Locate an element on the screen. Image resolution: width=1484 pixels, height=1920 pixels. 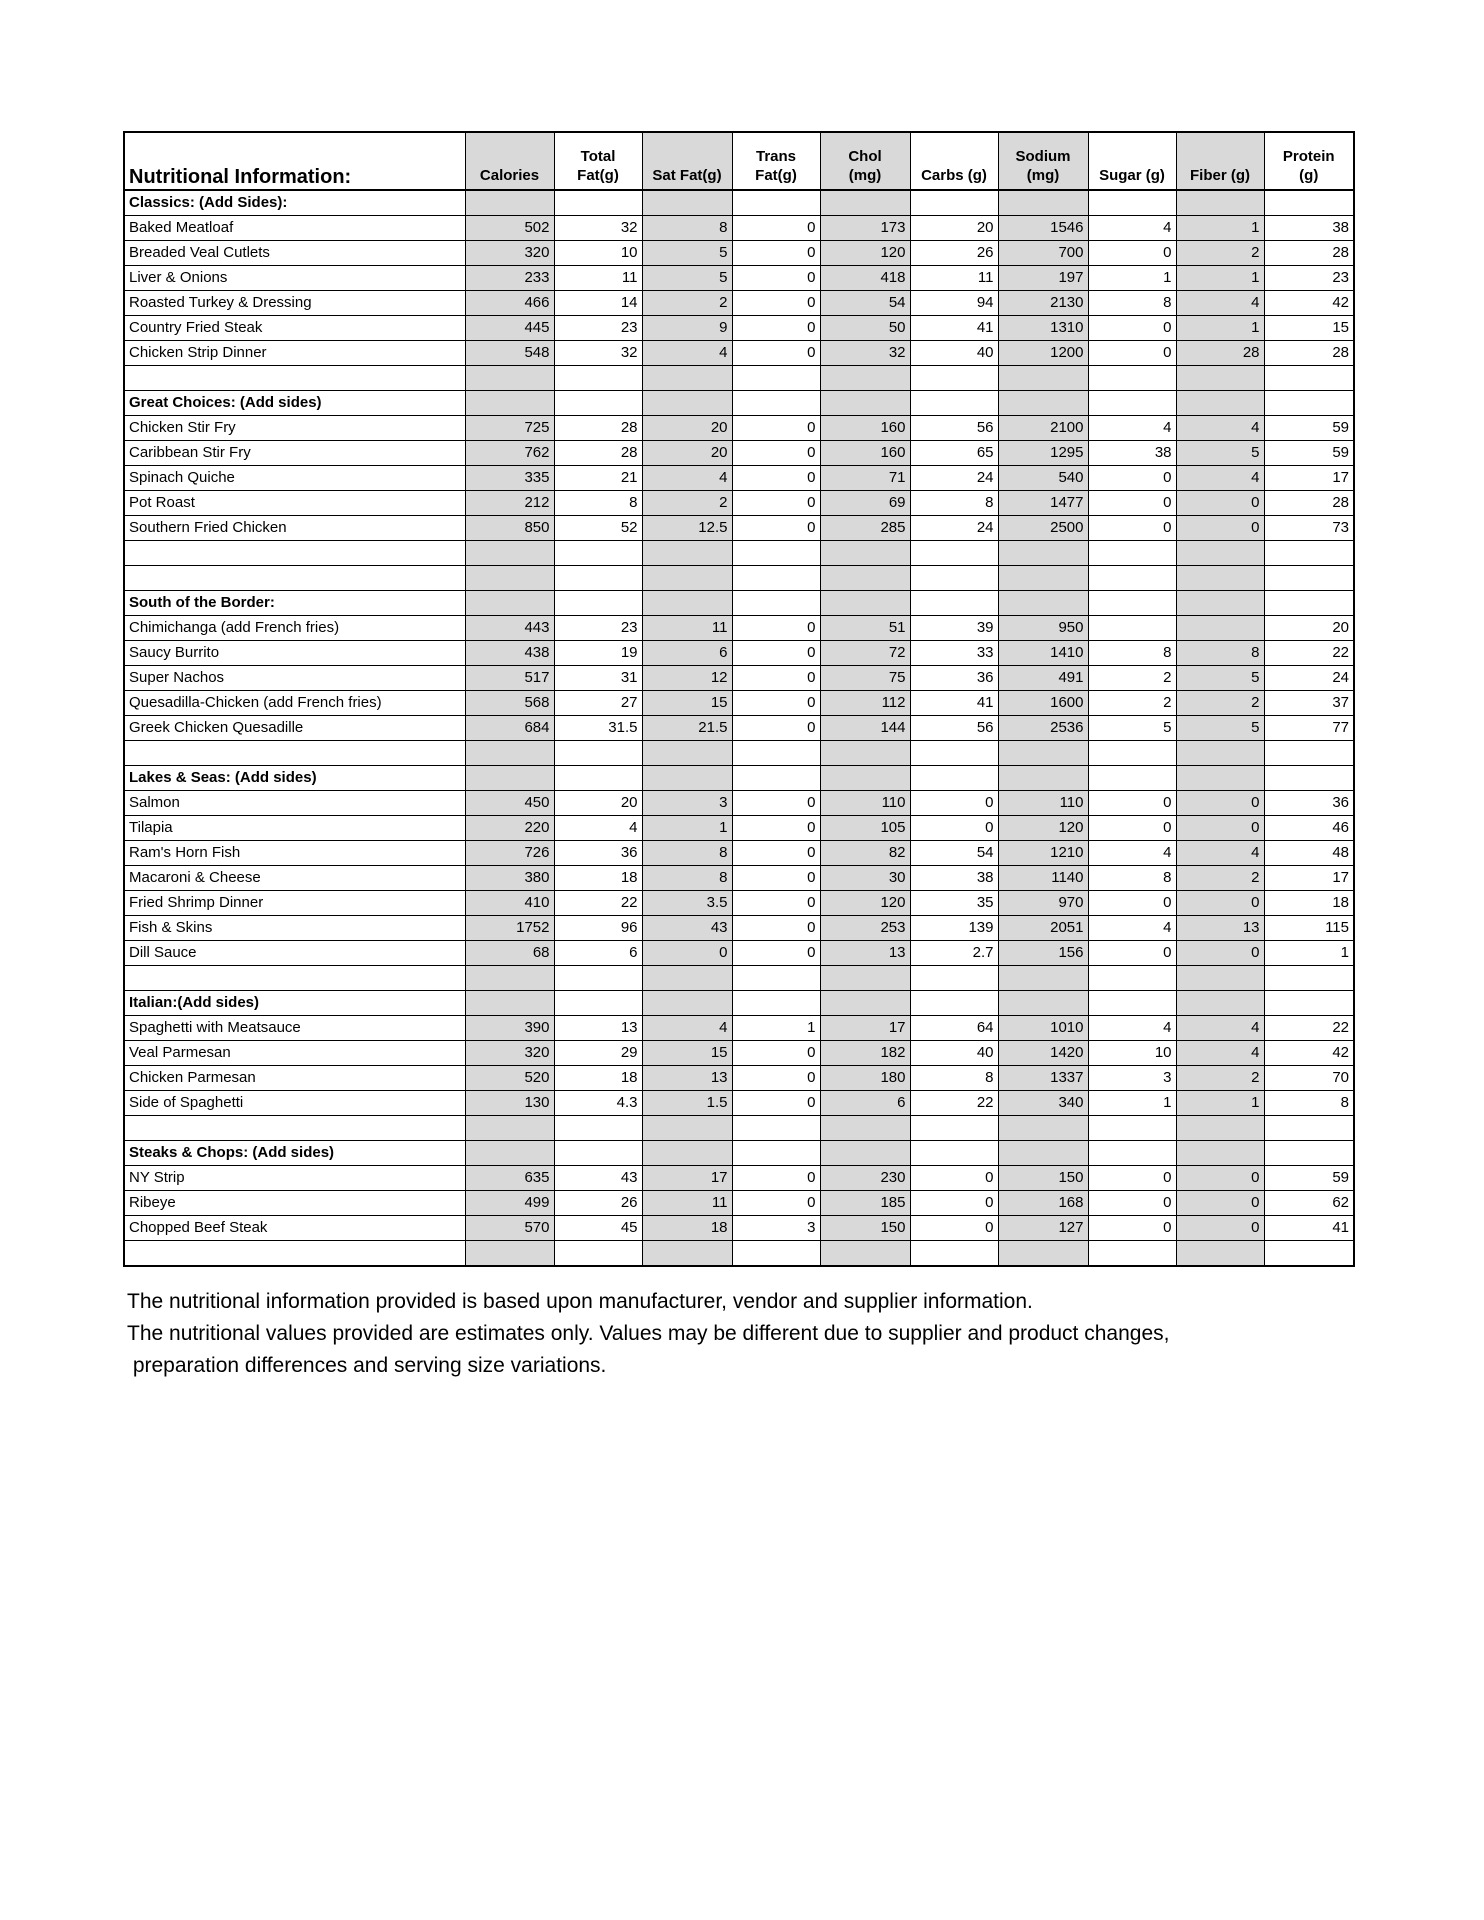
item-name: Macaroni & Cheese is located at coordinates (294, 878).